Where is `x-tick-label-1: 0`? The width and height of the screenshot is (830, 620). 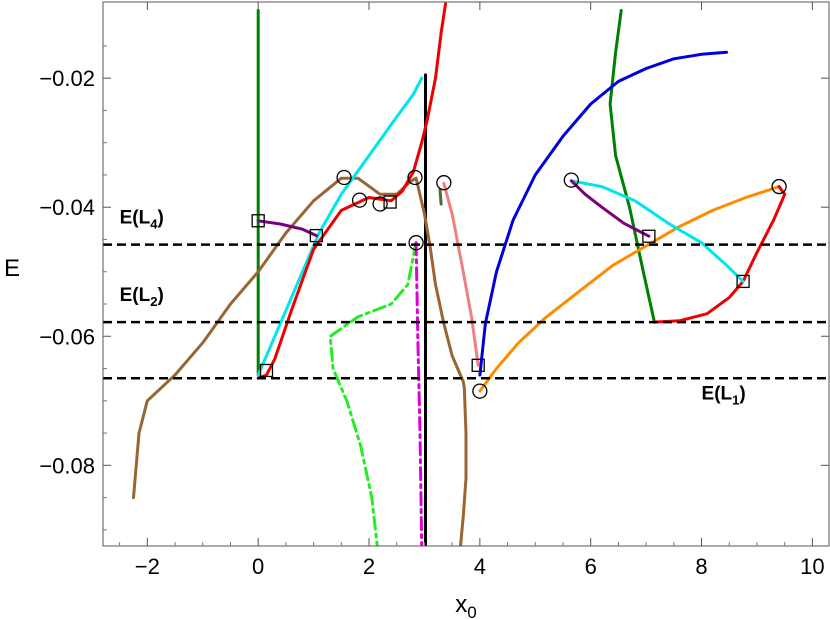 x-tick-label-1: 0 is located at coordinates (258, 566).